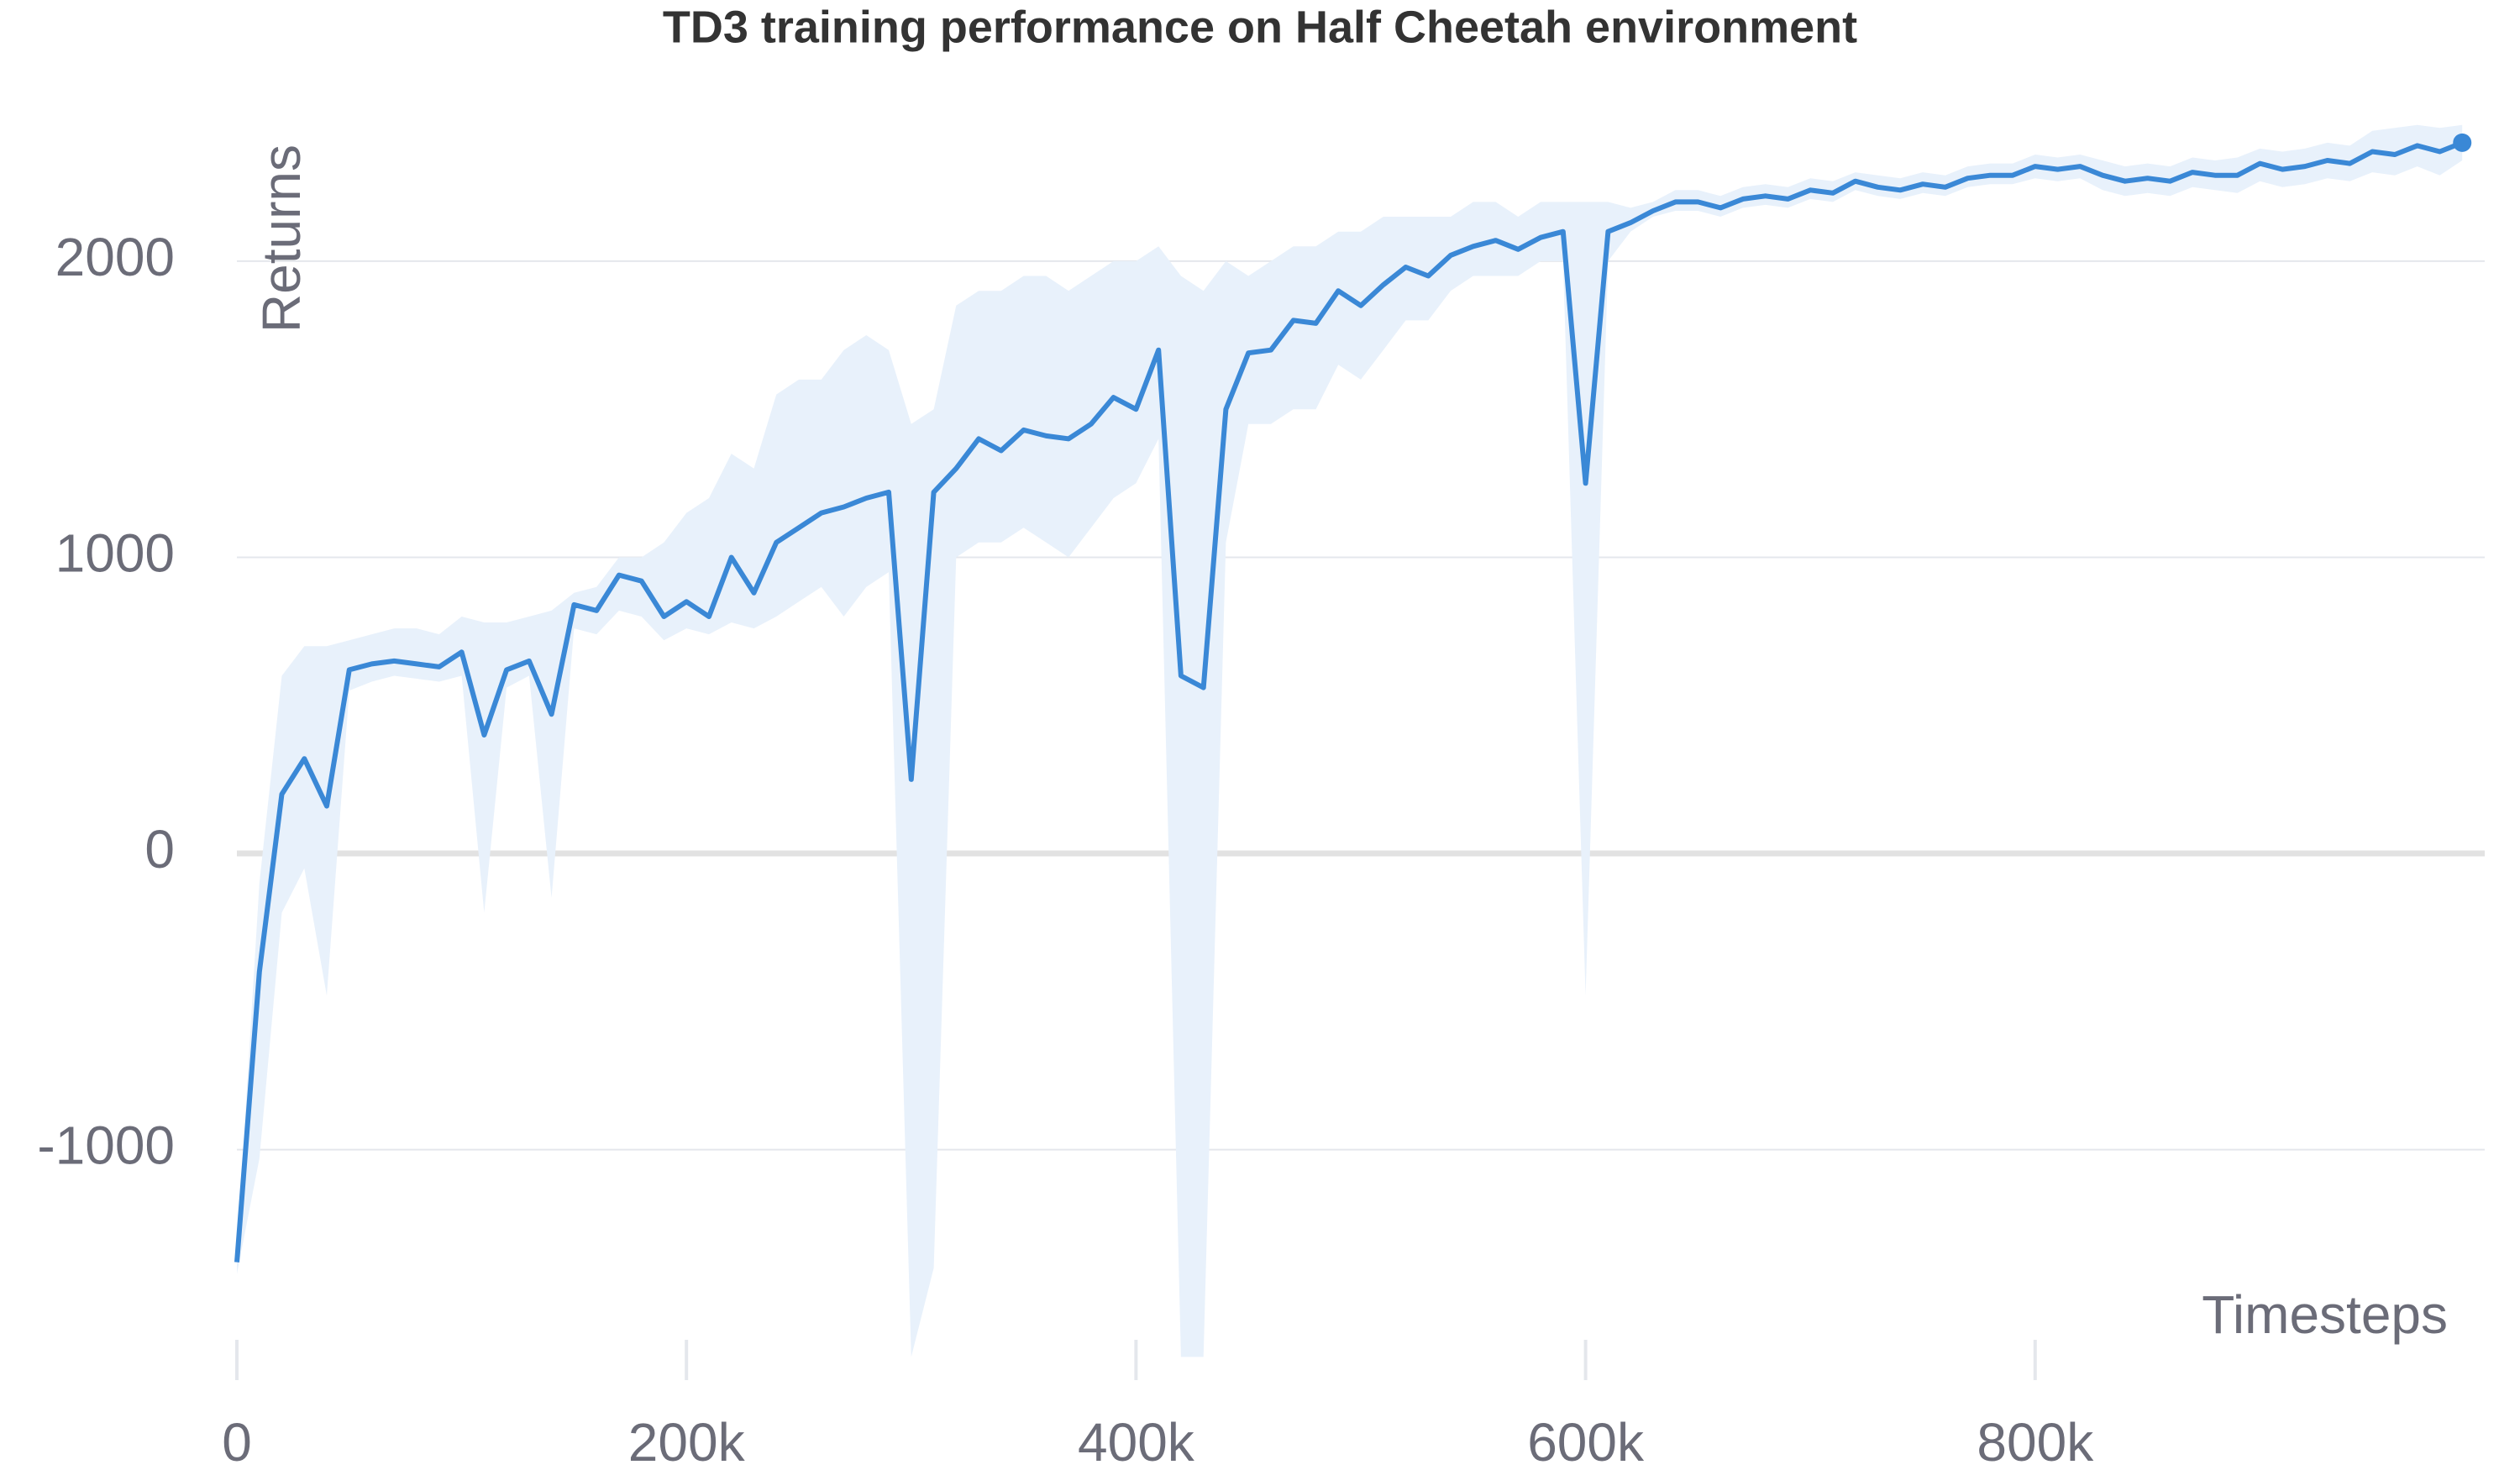 The width and height of the screenshot is (2520, 1470). I want to click on y-tick-label: 2000, so click(115, 257).